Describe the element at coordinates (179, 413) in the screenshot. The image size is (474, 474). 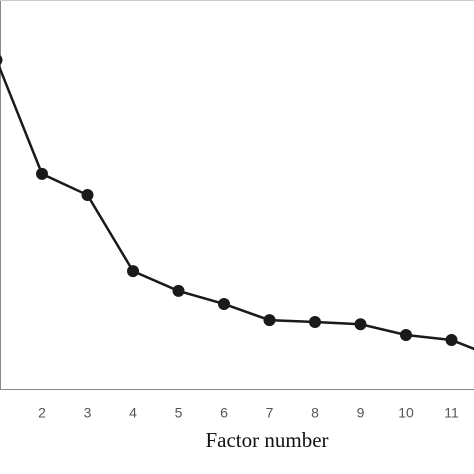
I see `x-tick-label: 5` at that location.